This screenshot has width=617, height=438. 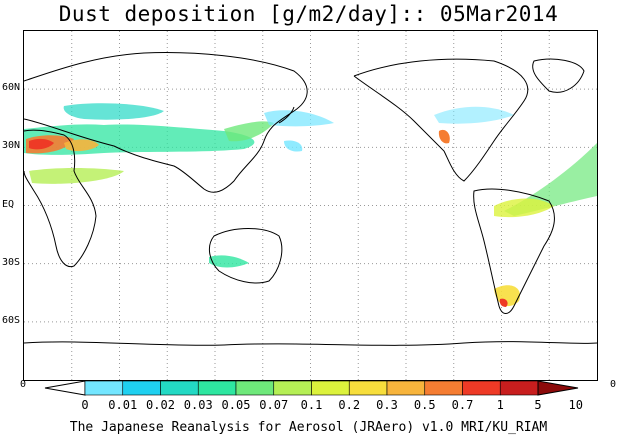 What do you see at coordinates (113, 111) in the screenshot?
I see `dust-central-asia` at bounding box center [113, 111].